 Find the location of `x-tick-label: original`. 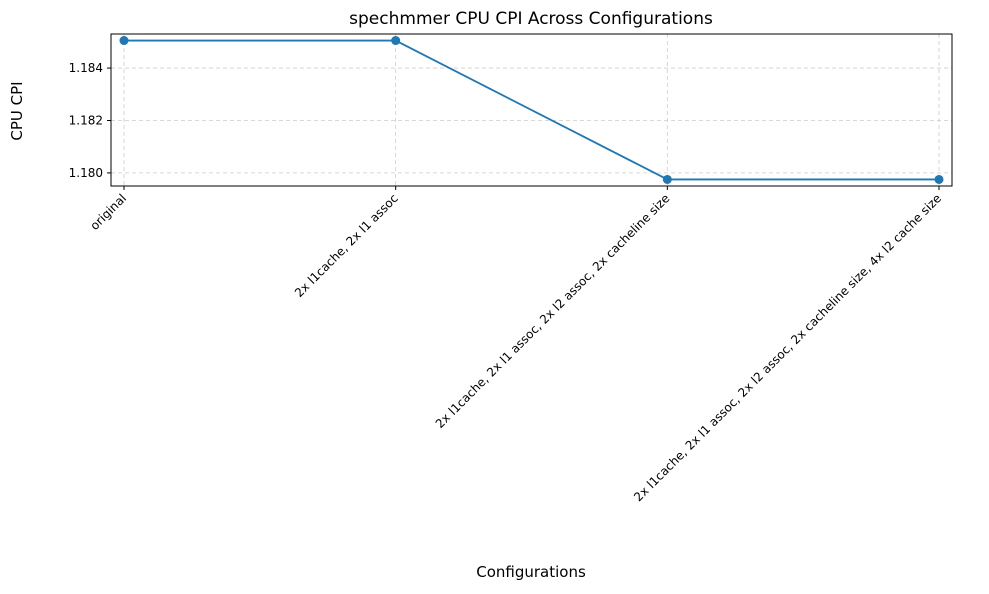

x-tick-label: original is located at coordinates (109, 212).